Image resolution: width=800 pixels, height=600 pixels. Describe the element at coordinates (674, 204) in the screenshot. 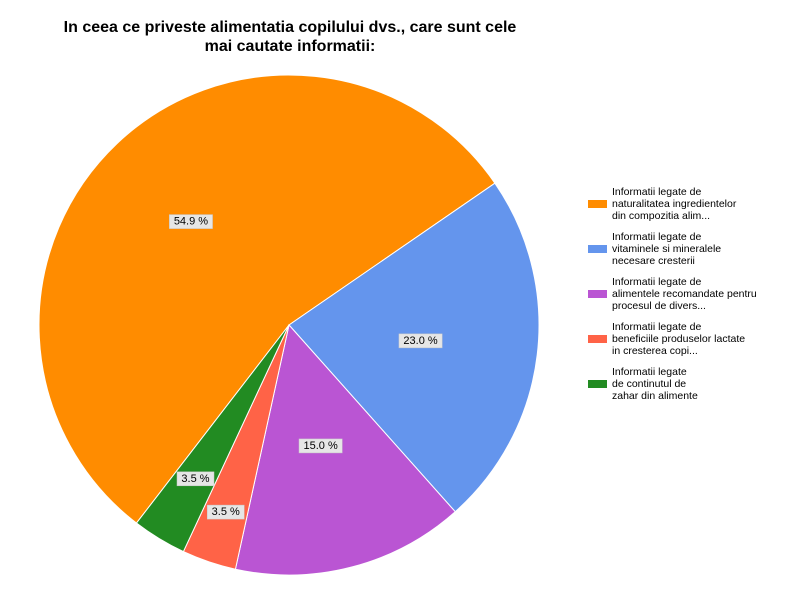

I see `legend-label-line: naturalitatea ingredientelor` at that location.